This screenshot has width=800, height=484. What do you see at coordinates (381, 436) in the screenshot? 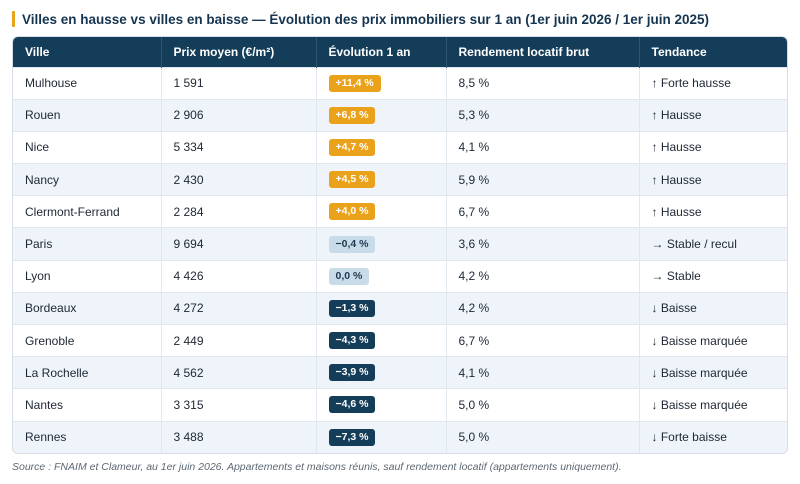
I see `cell-evolution: −7,3 %` at bounding box center [381, 436].